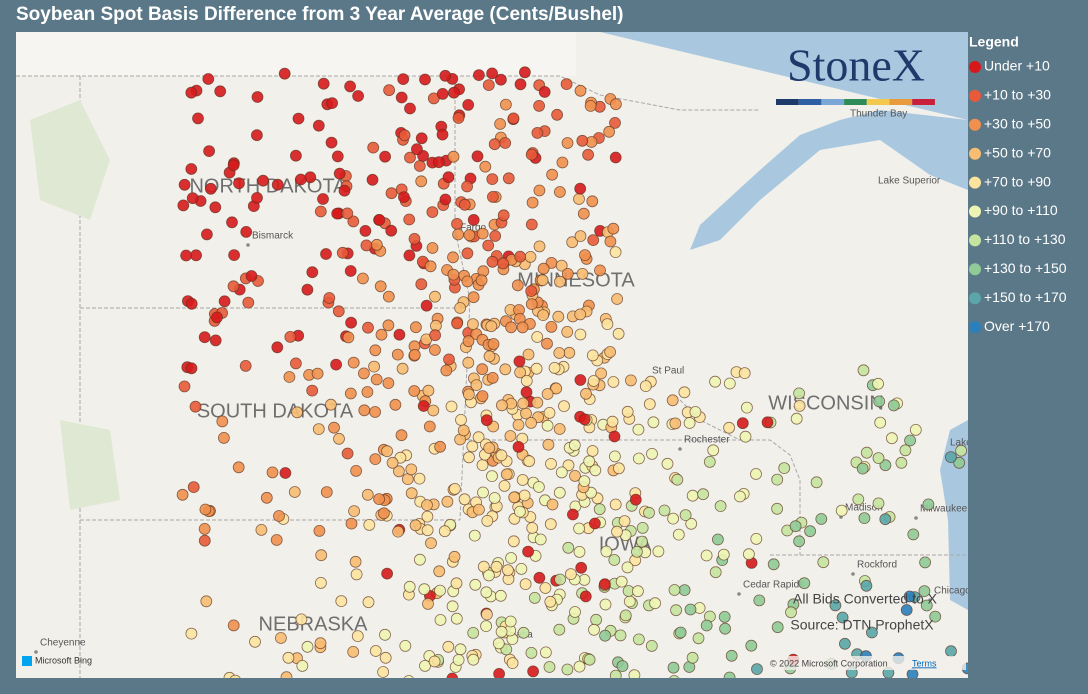  What do you see at coordinates (924, 663) in the screenshot?
I see `terms-link: Terms` at bounding box center [924, 663].